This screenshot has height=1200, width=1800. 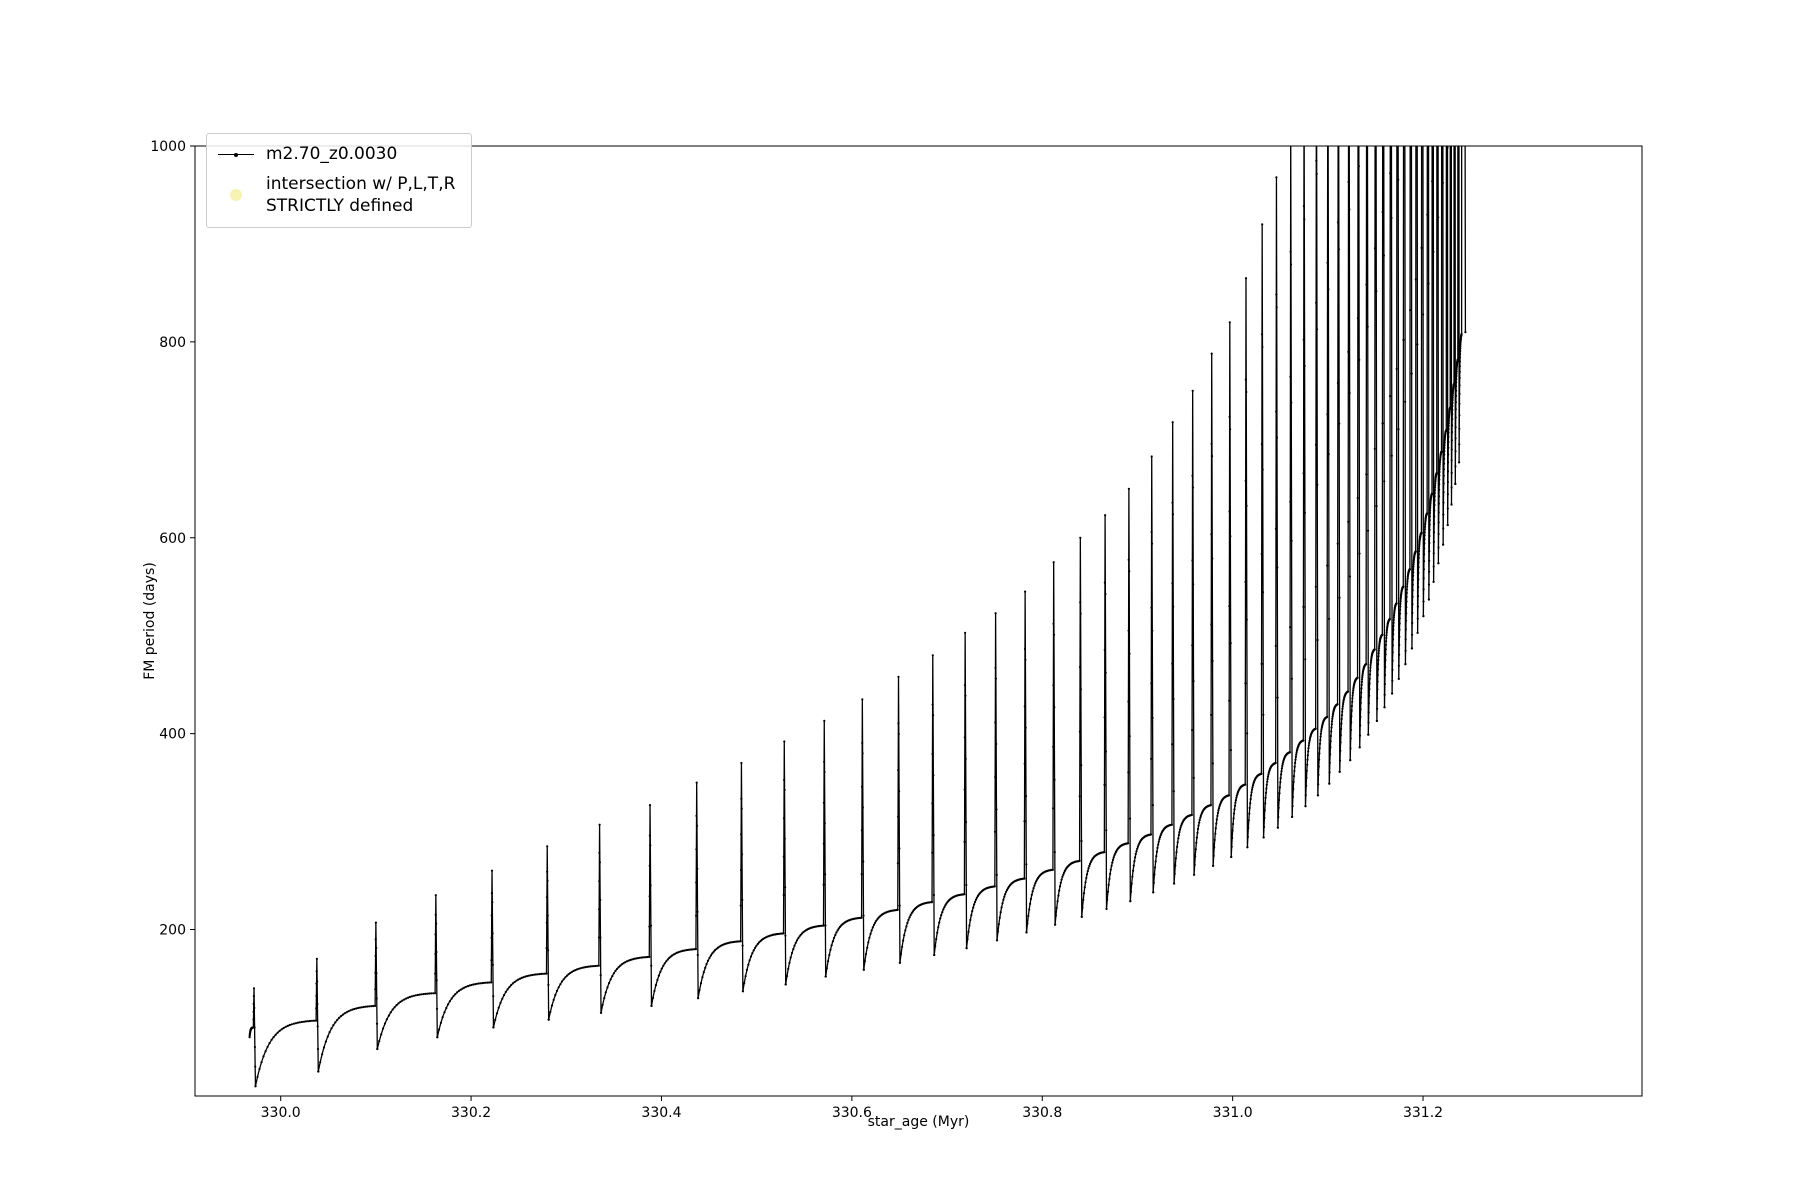 I want to click on x-axis-label: star_age (Myr), so click(x=918, y=1122).